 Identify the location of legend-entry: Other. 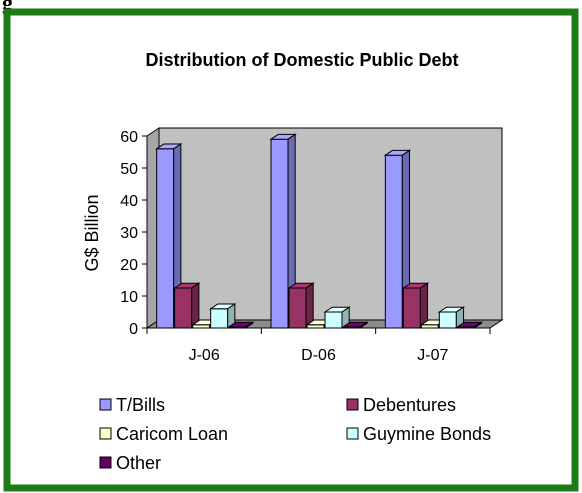
(138, 463).